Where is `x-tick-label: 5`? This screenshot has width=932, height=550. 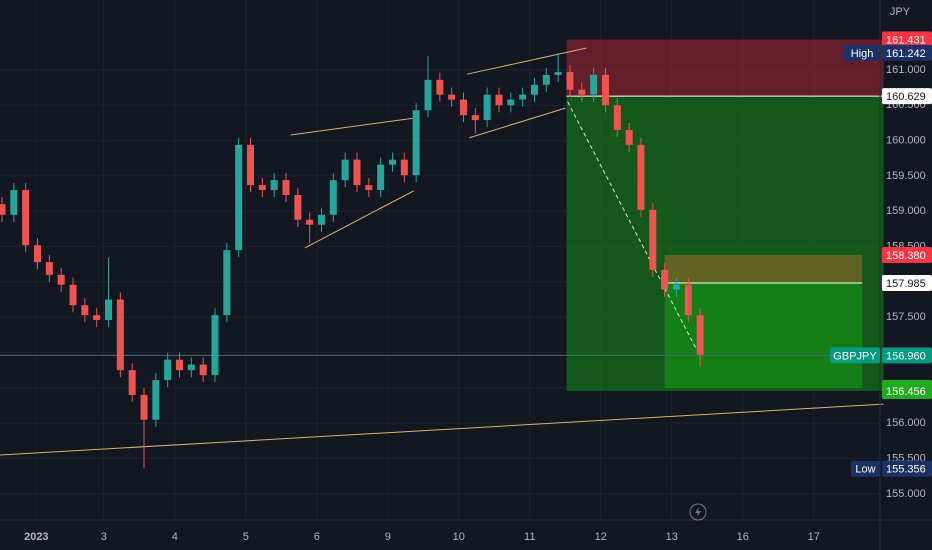 x-tick-label: 5 is located at coordinates (246, 537).